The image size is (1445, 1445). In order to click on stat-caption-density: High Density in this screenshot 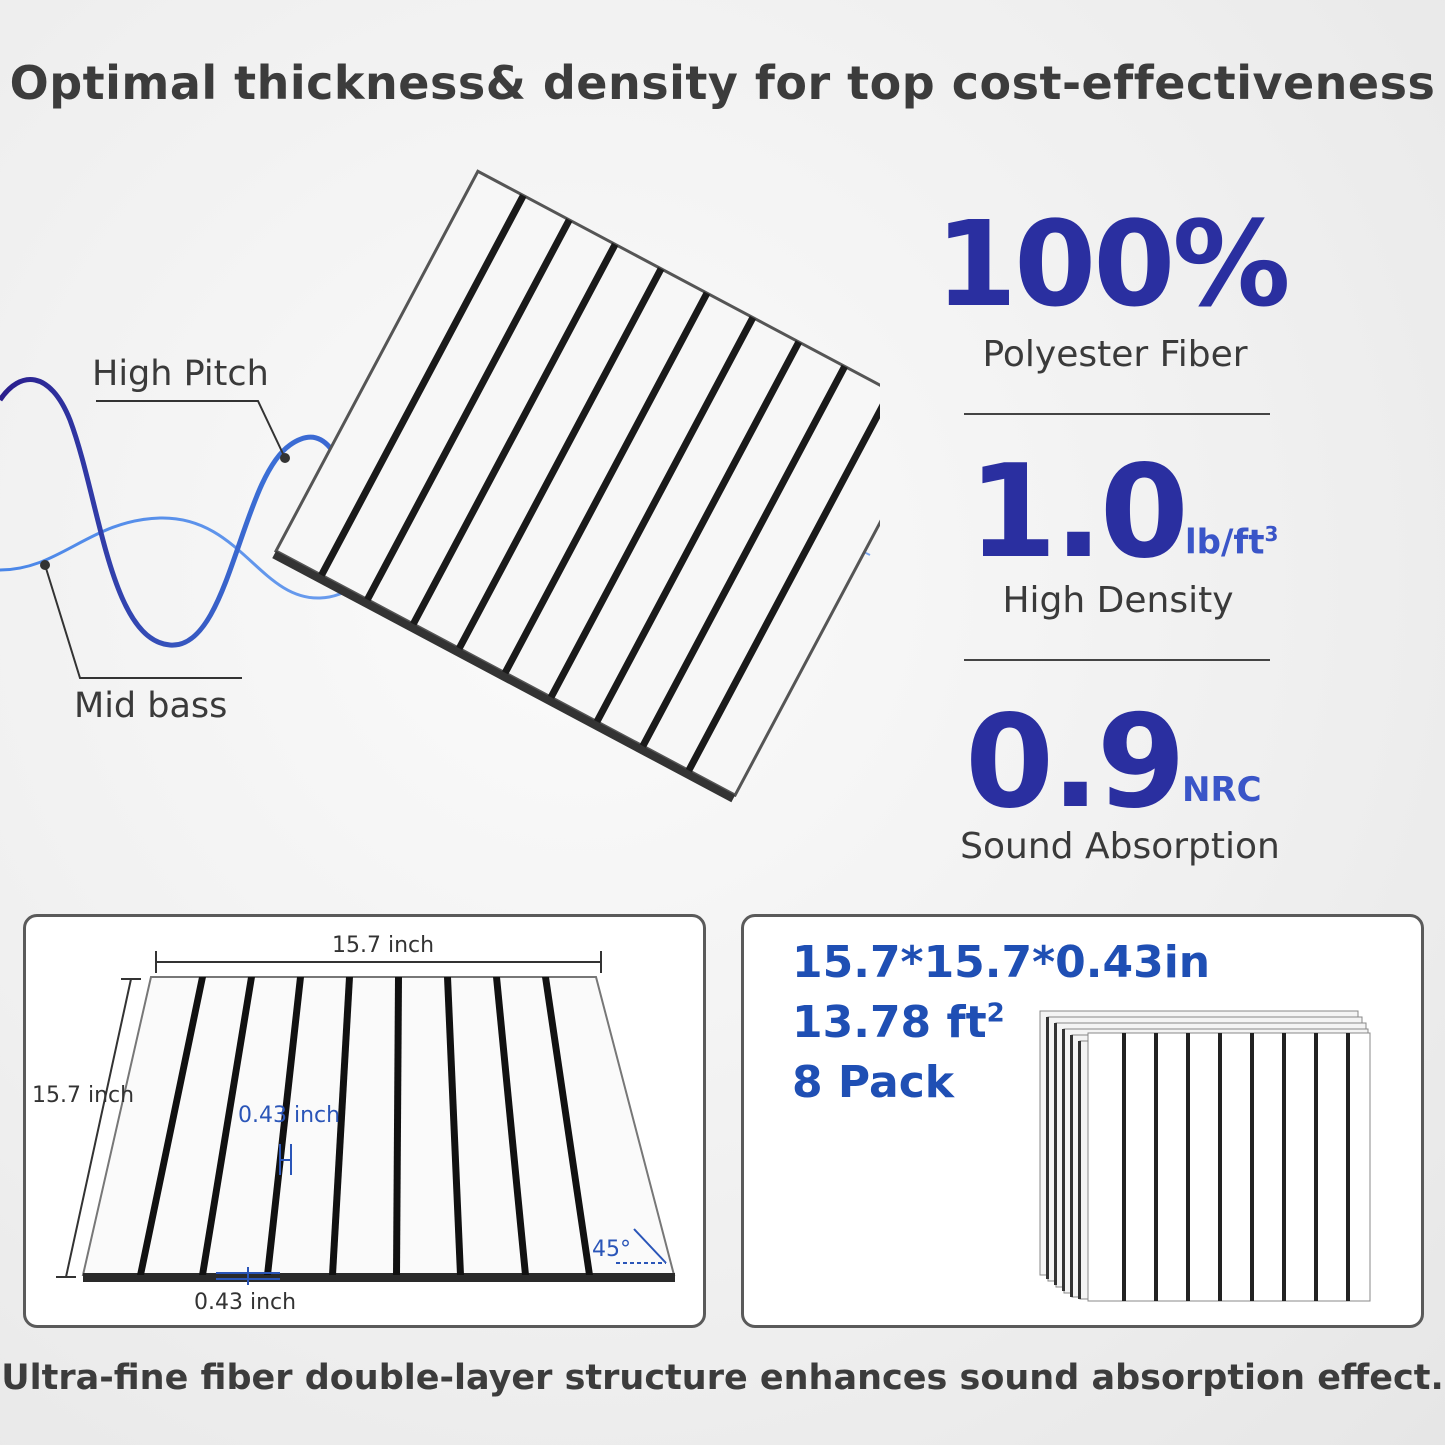, I will do `click(1118, 600)`.